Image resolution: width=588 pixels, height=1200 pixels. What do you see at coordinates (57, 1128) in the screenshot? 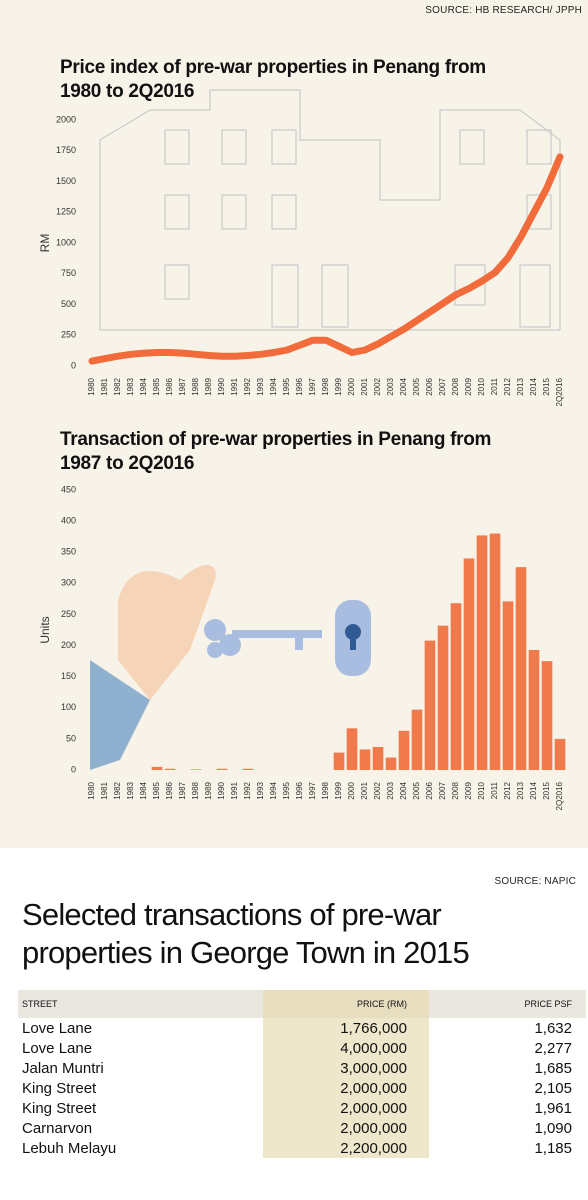
I see `cell: Carnarvon` at bounding box center [57, 1128].